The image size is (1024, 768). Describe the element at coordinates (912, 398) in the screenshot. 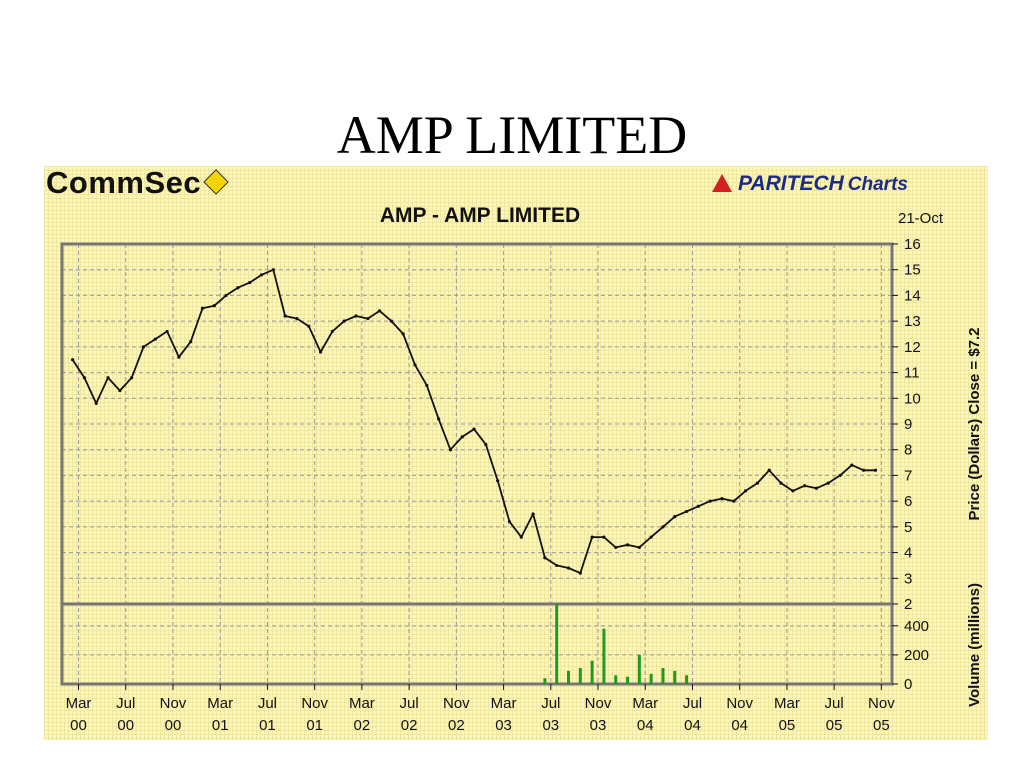

I see `price-tick-label: 10` at that location.